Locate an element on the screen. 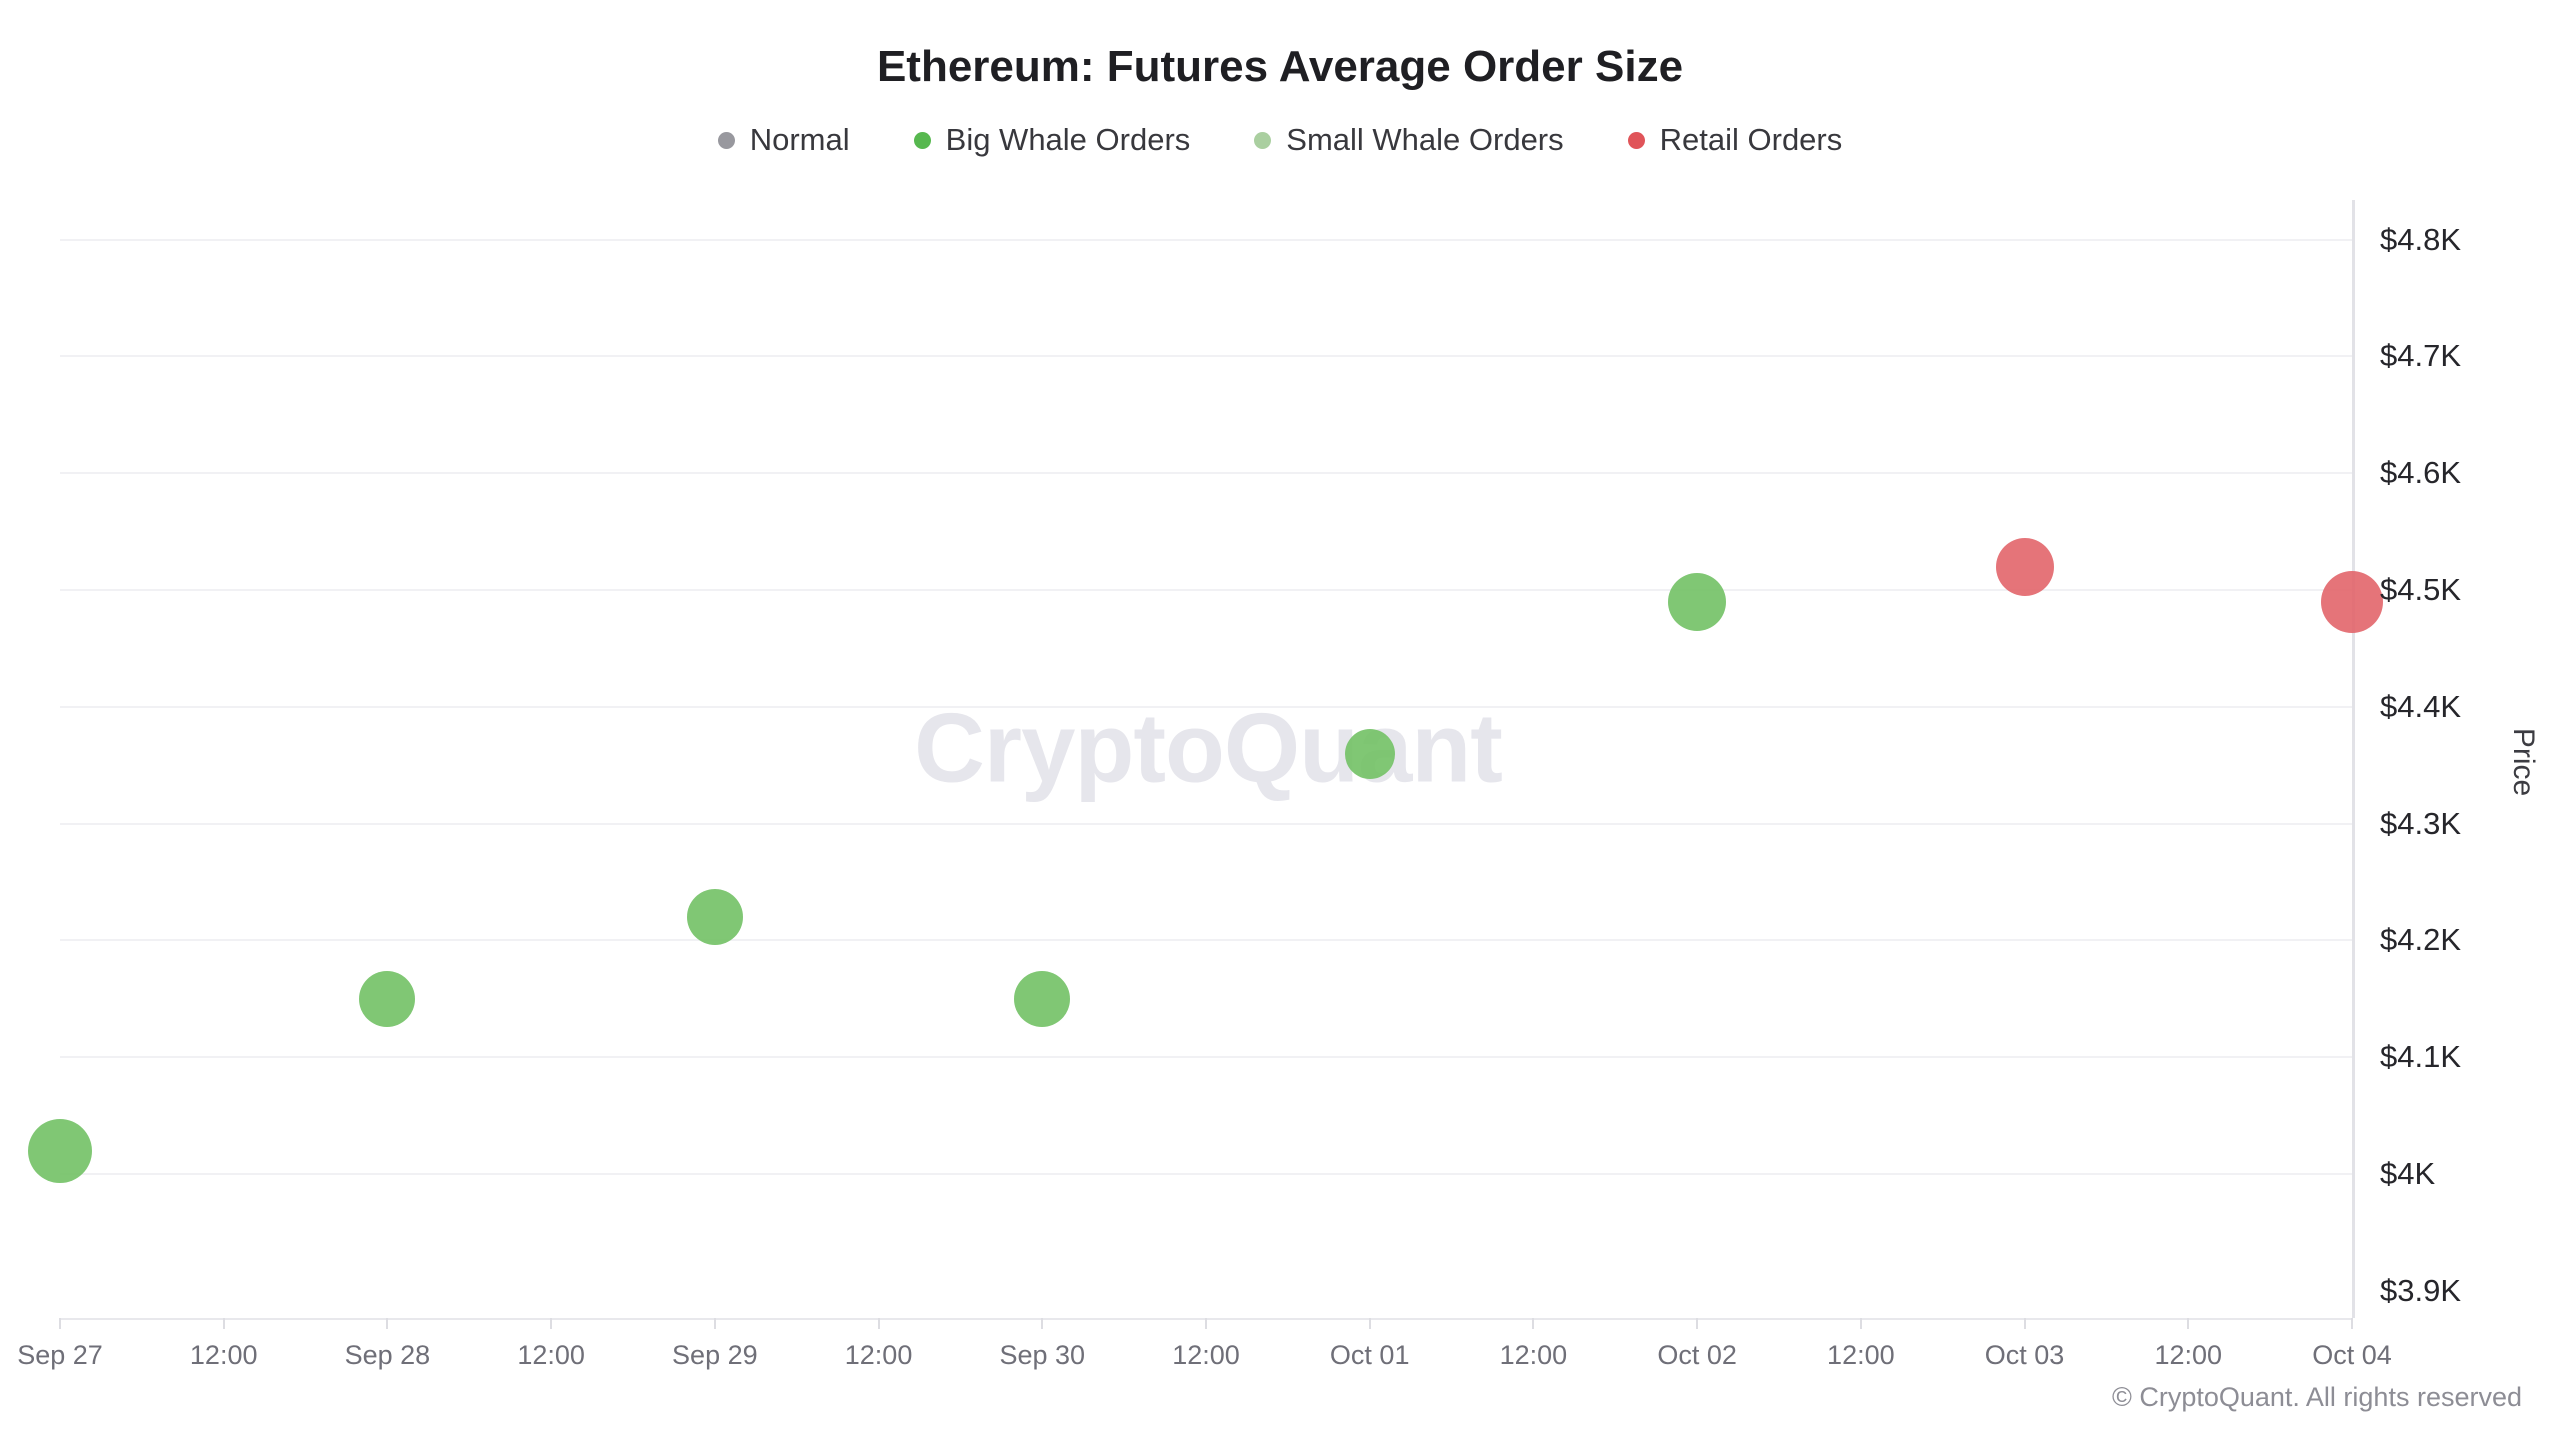 The height and width of the screenshot is (1440, 2560). y-axis-tick-label: $3.9K is located at coordinates (2421, 1290).